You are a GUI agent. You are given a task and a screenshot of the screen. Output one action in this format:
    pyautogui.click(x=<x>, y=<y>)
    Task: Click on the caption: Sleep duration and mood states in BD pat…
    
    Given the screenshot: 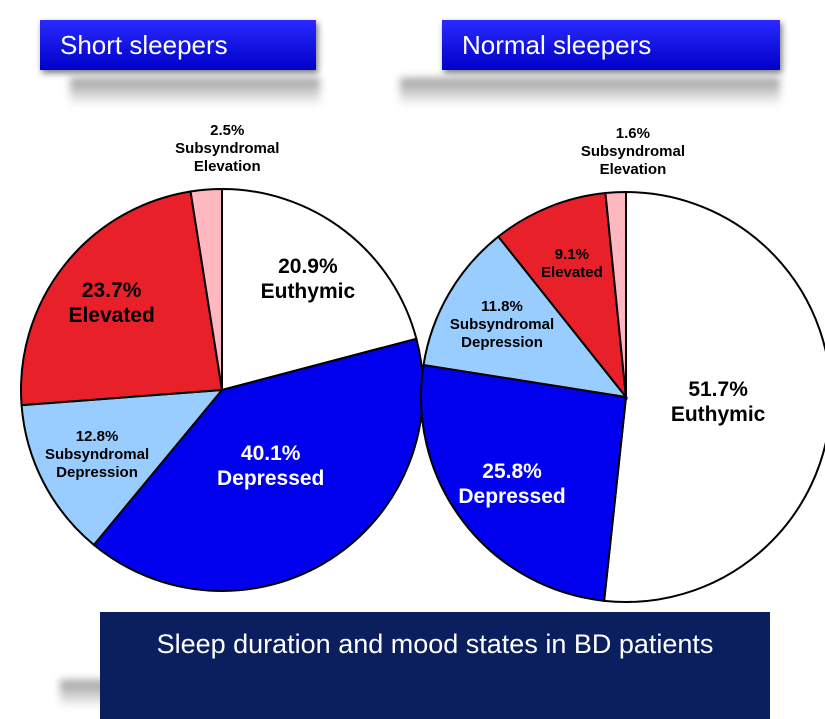 What is the action you would take?
    pyautogui.click(x=435, y=665)
    